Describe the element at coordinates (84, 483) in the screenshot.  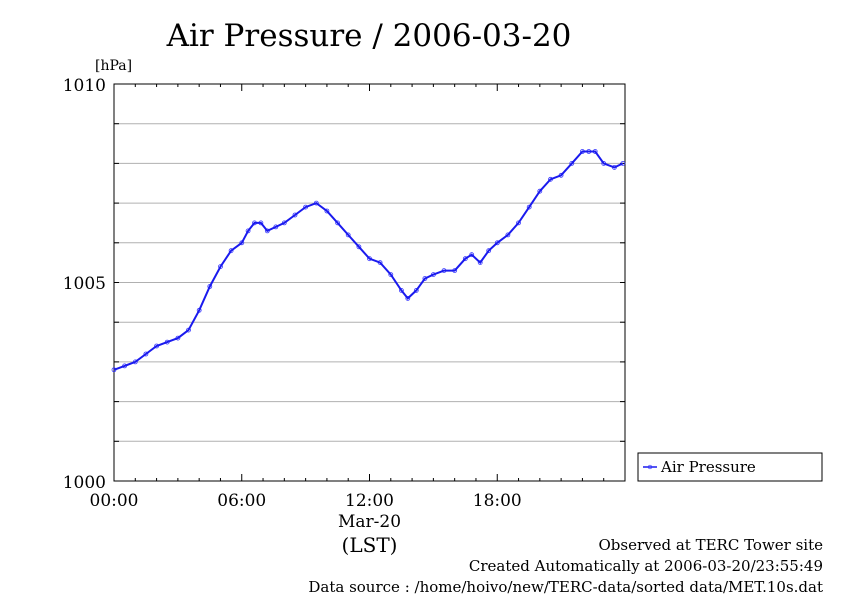
I see `y-tick-label-1000: 1000` at that location.